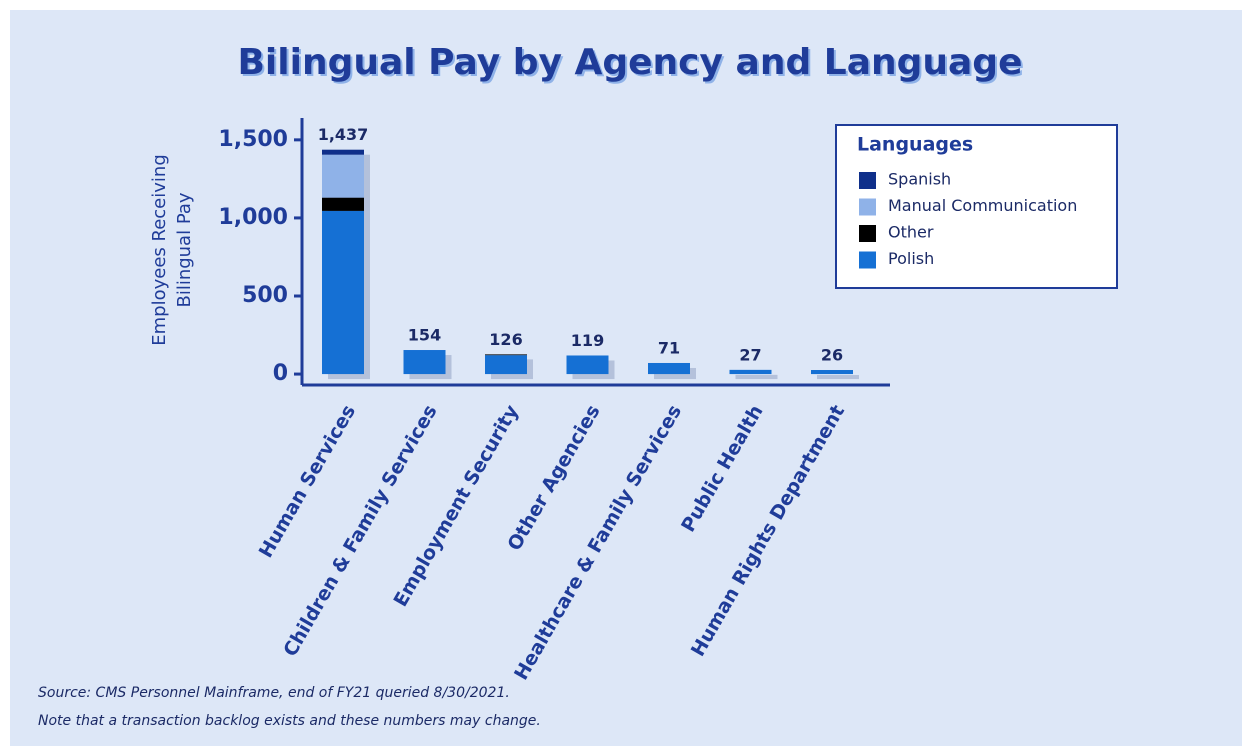  Describe the element at coordinates (750, 354) in the screenshot. I see `total-label: 27` at that location.